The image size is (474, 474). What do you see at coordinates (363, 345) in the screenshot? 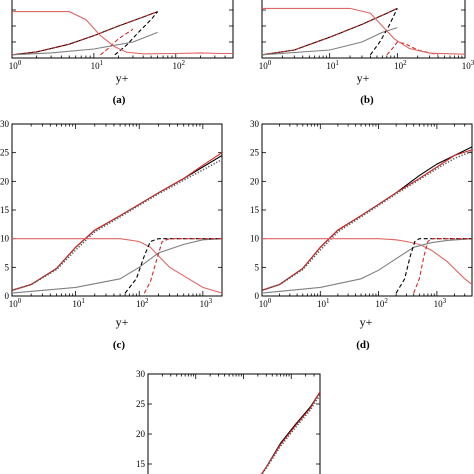
I see `panel-label: (d)` at bounding box center [363, 345].